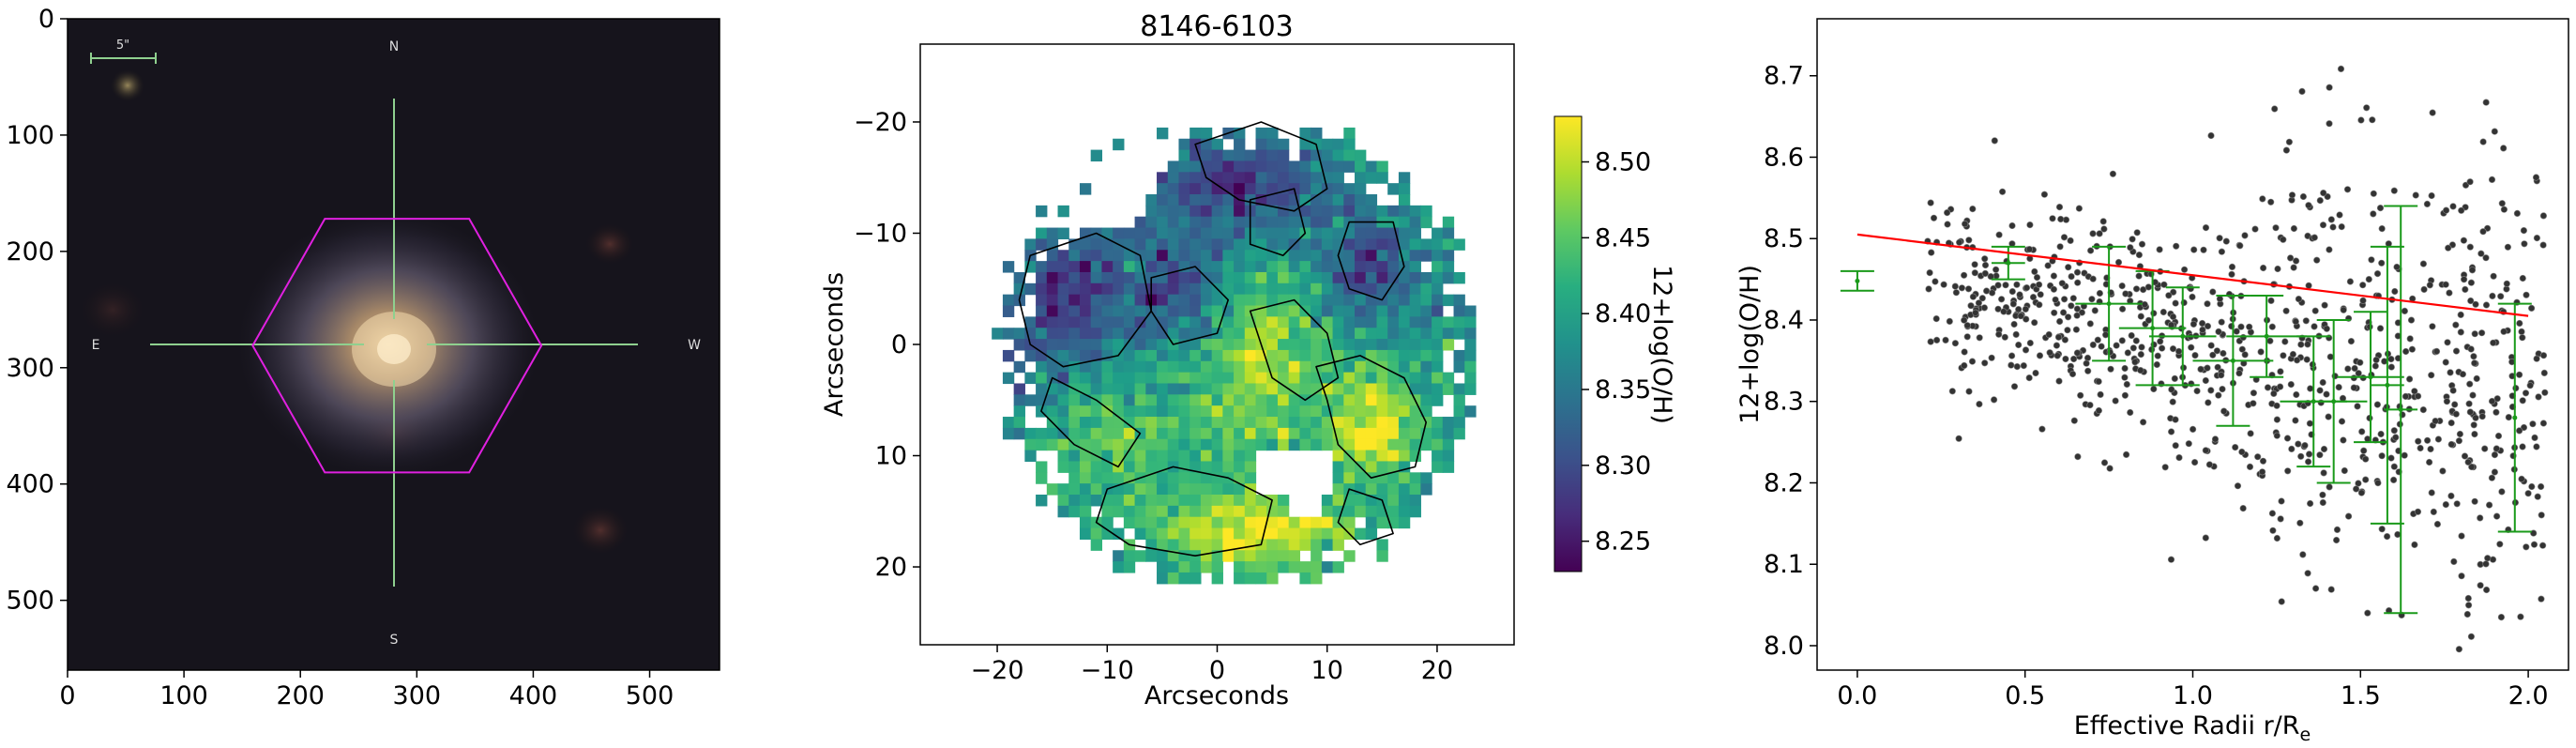 The height and width of the screenshot is (748, 2576). I want to click on colorbar-tick-label: 8.30, so click(1623, 466).